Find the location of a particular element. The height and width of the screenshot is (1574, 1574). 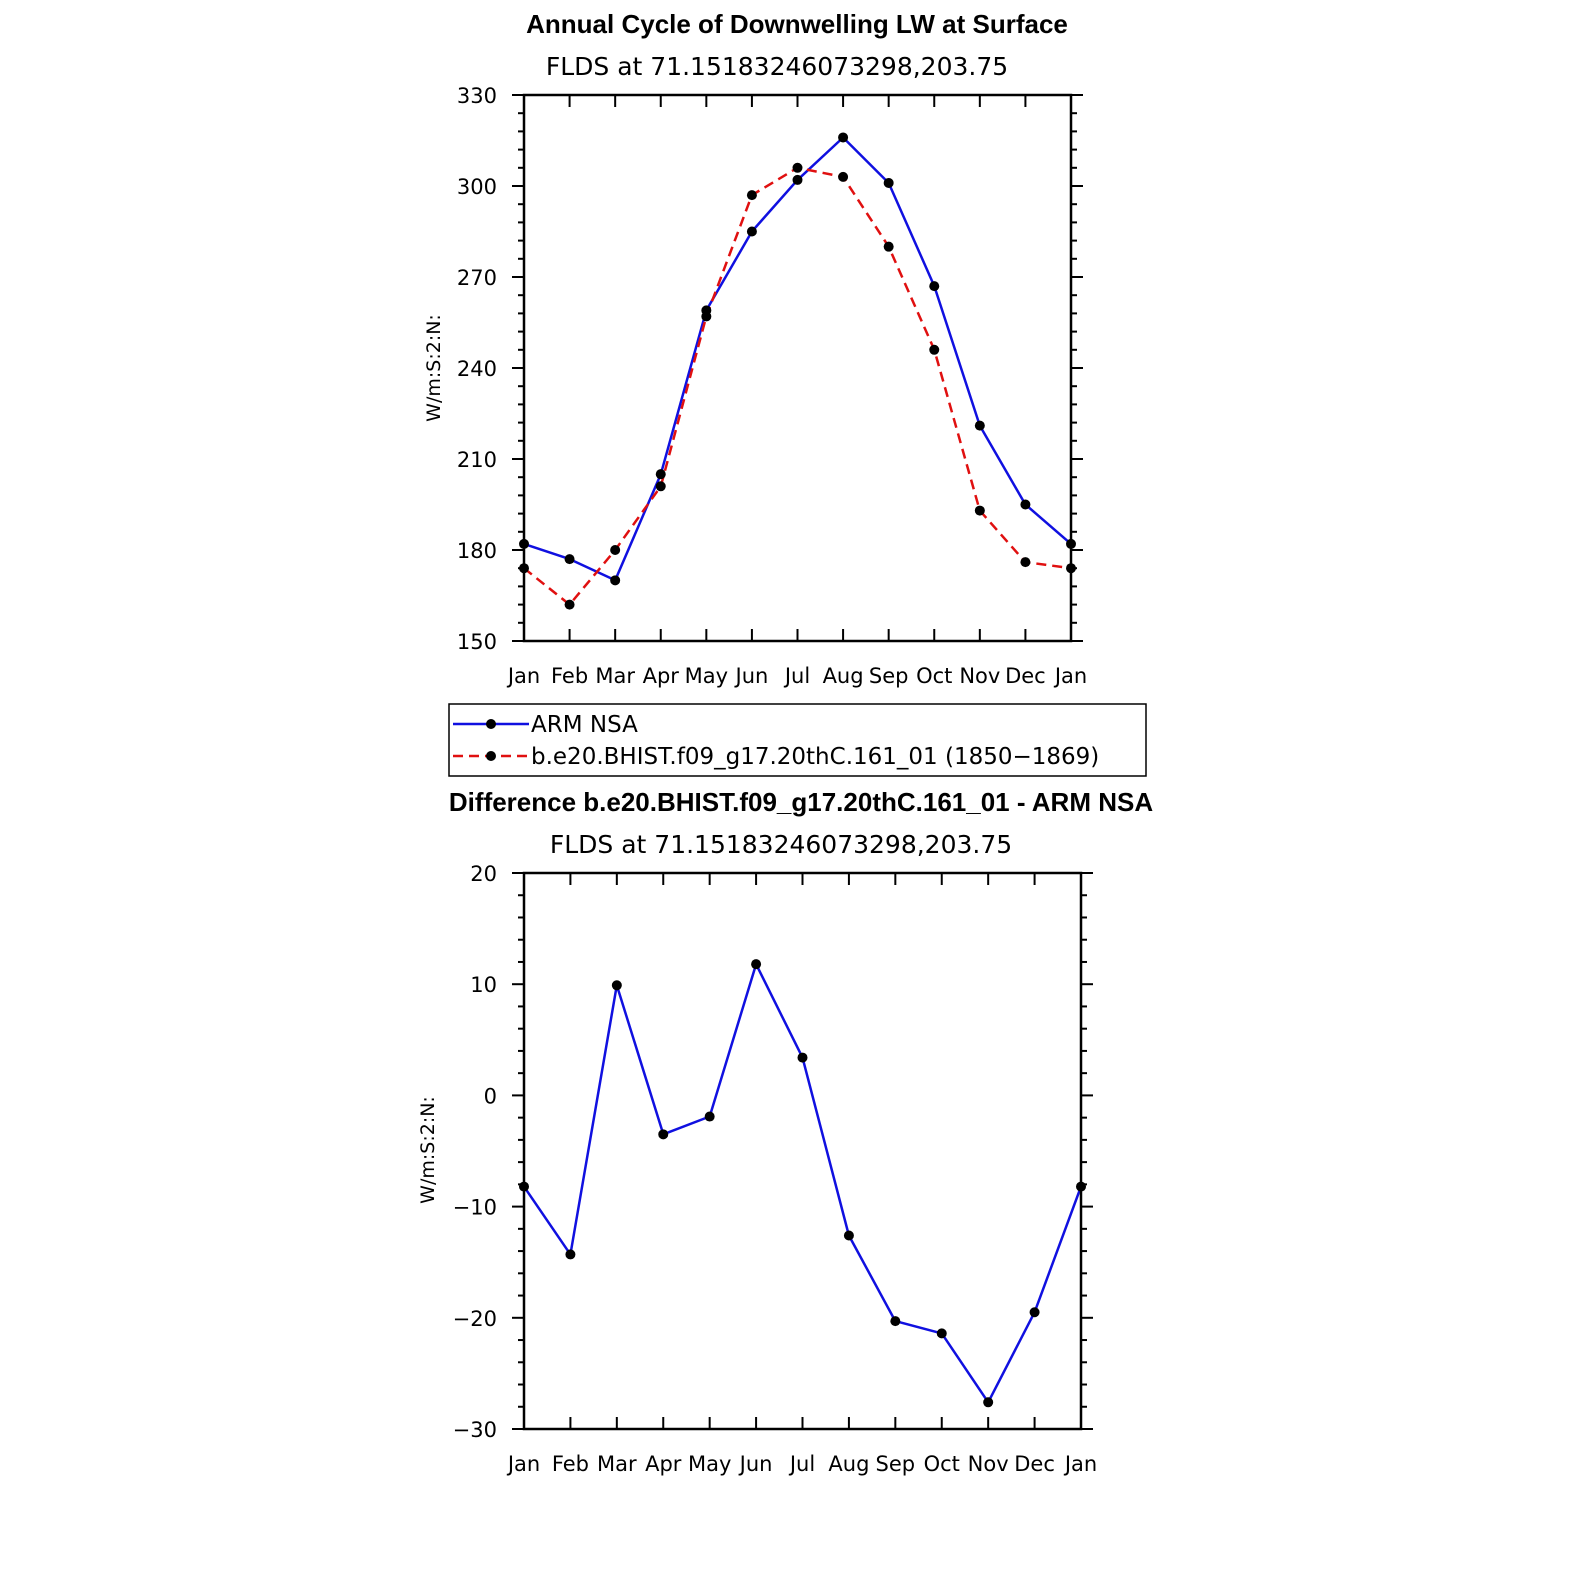

legend-box is located at coordinates (797, 740).